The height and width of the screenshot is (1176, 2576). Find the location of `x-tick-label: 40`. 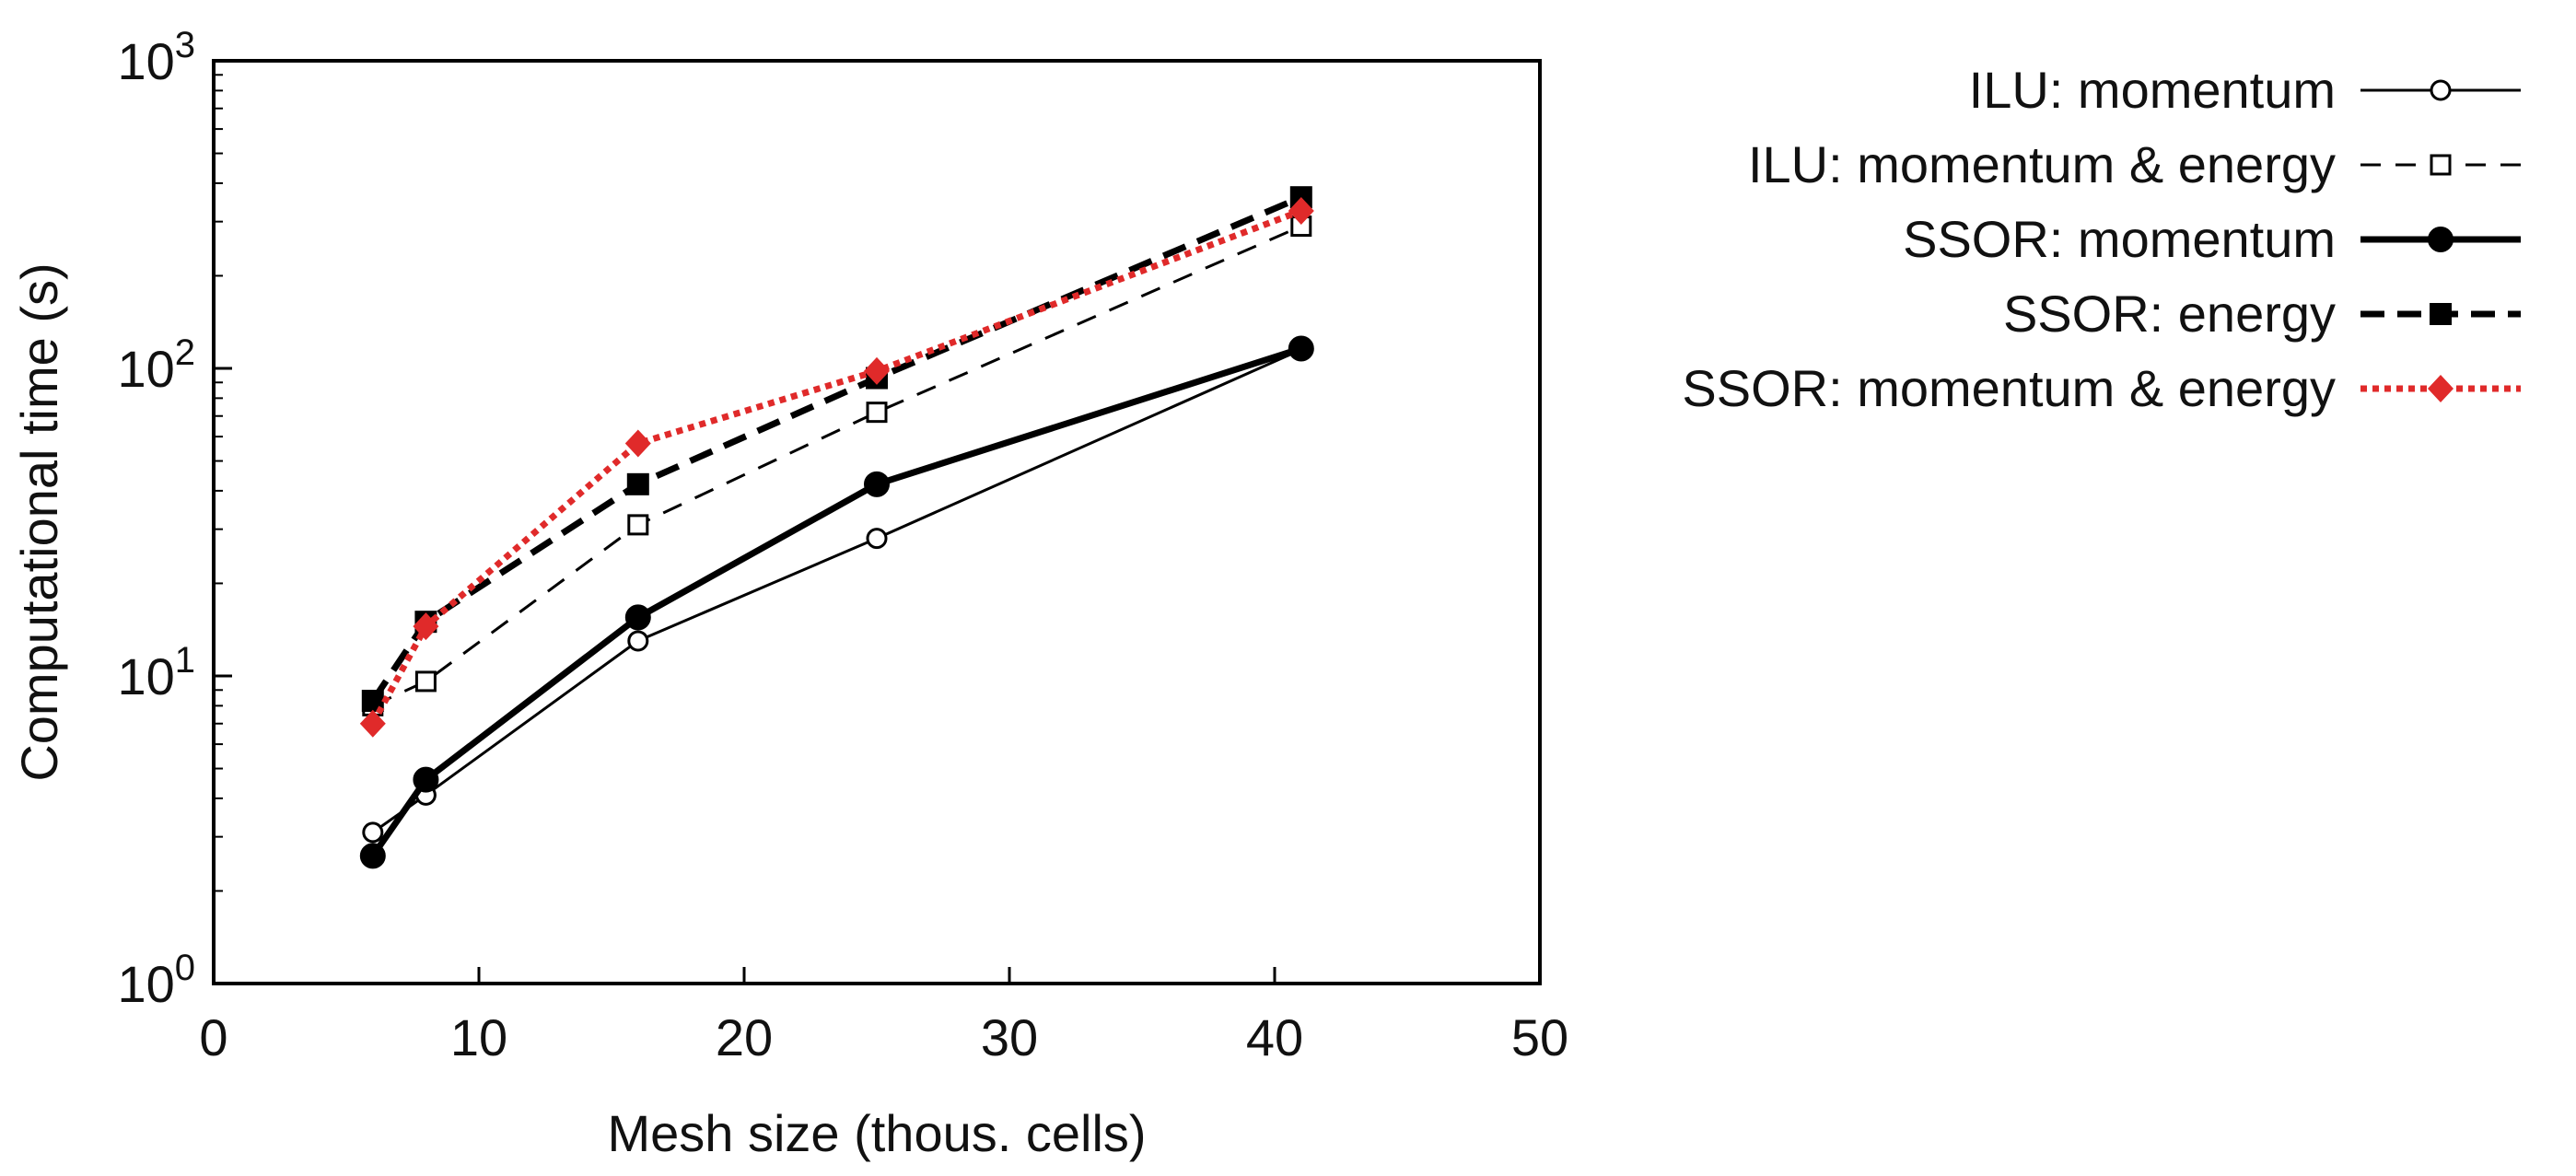

x-tick-label: 40 is located at coordinates (1274, 1037).